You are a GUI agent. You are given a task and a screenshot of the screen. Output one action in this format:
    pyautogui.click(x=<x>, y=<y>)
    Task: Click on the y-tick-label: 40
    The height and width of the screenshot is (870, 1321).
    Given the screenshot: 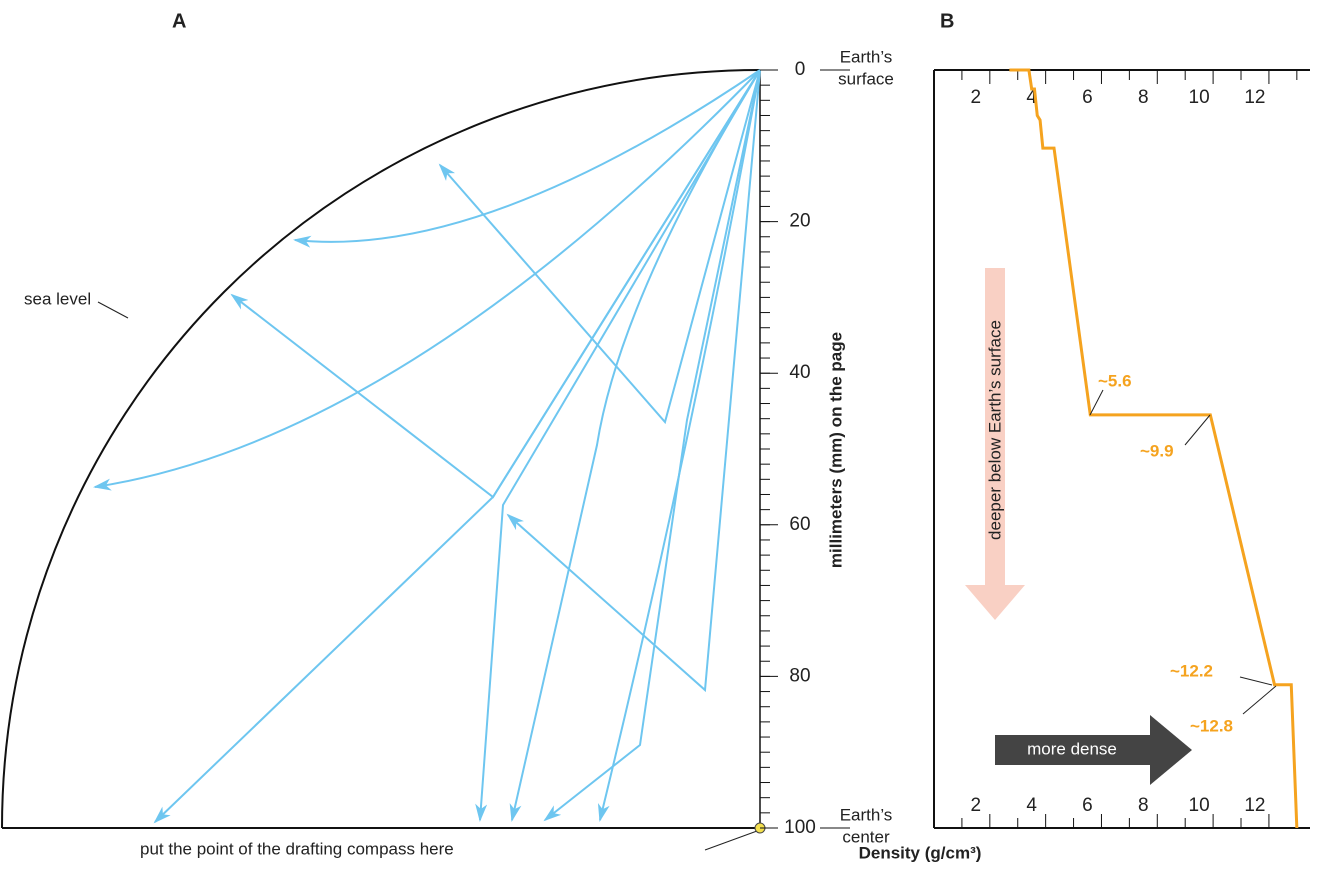 What is the action you would take?
    pyautogui.click(x=799, y=372)
    